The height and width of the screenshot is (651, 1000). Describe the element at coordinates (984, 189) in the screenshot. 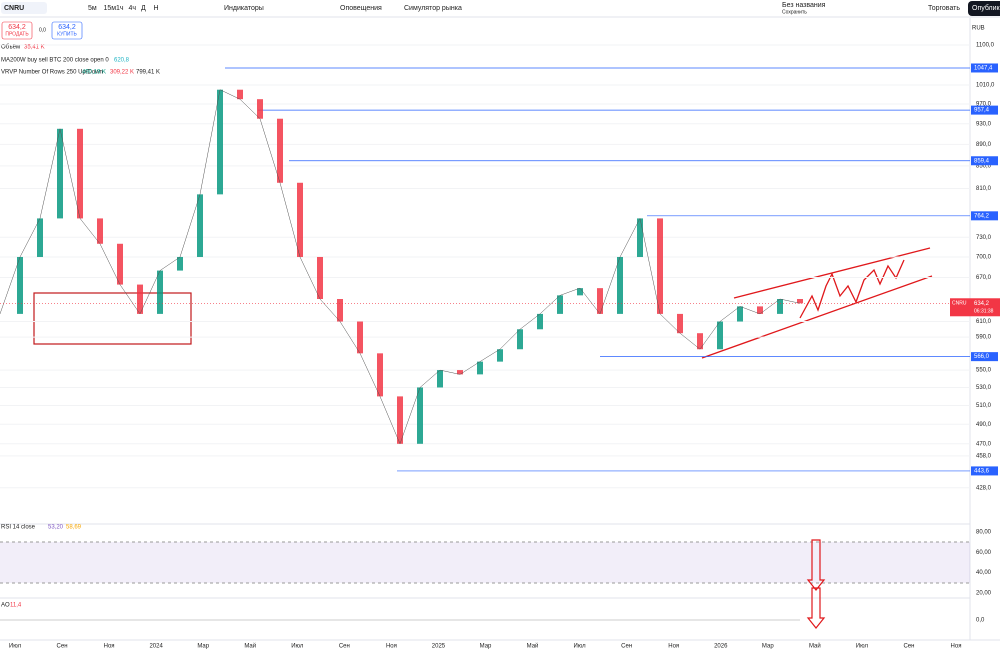

I see `price-label: 810,0` at that location.